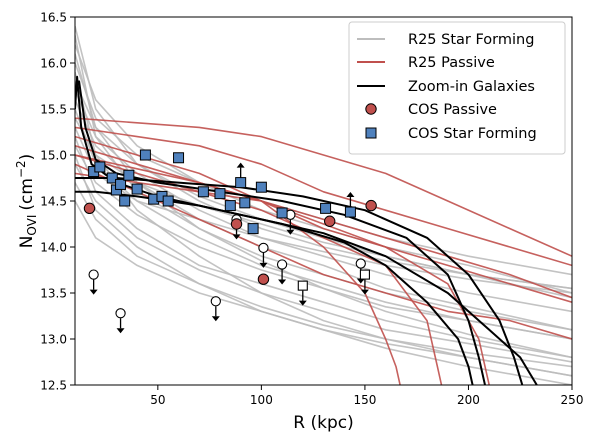 The width and height of the screenshot is (593, 439). Describe the element at coordinates (282, 282) in the screenshot. I see `upper-limit-arrow-5-head` at that location.